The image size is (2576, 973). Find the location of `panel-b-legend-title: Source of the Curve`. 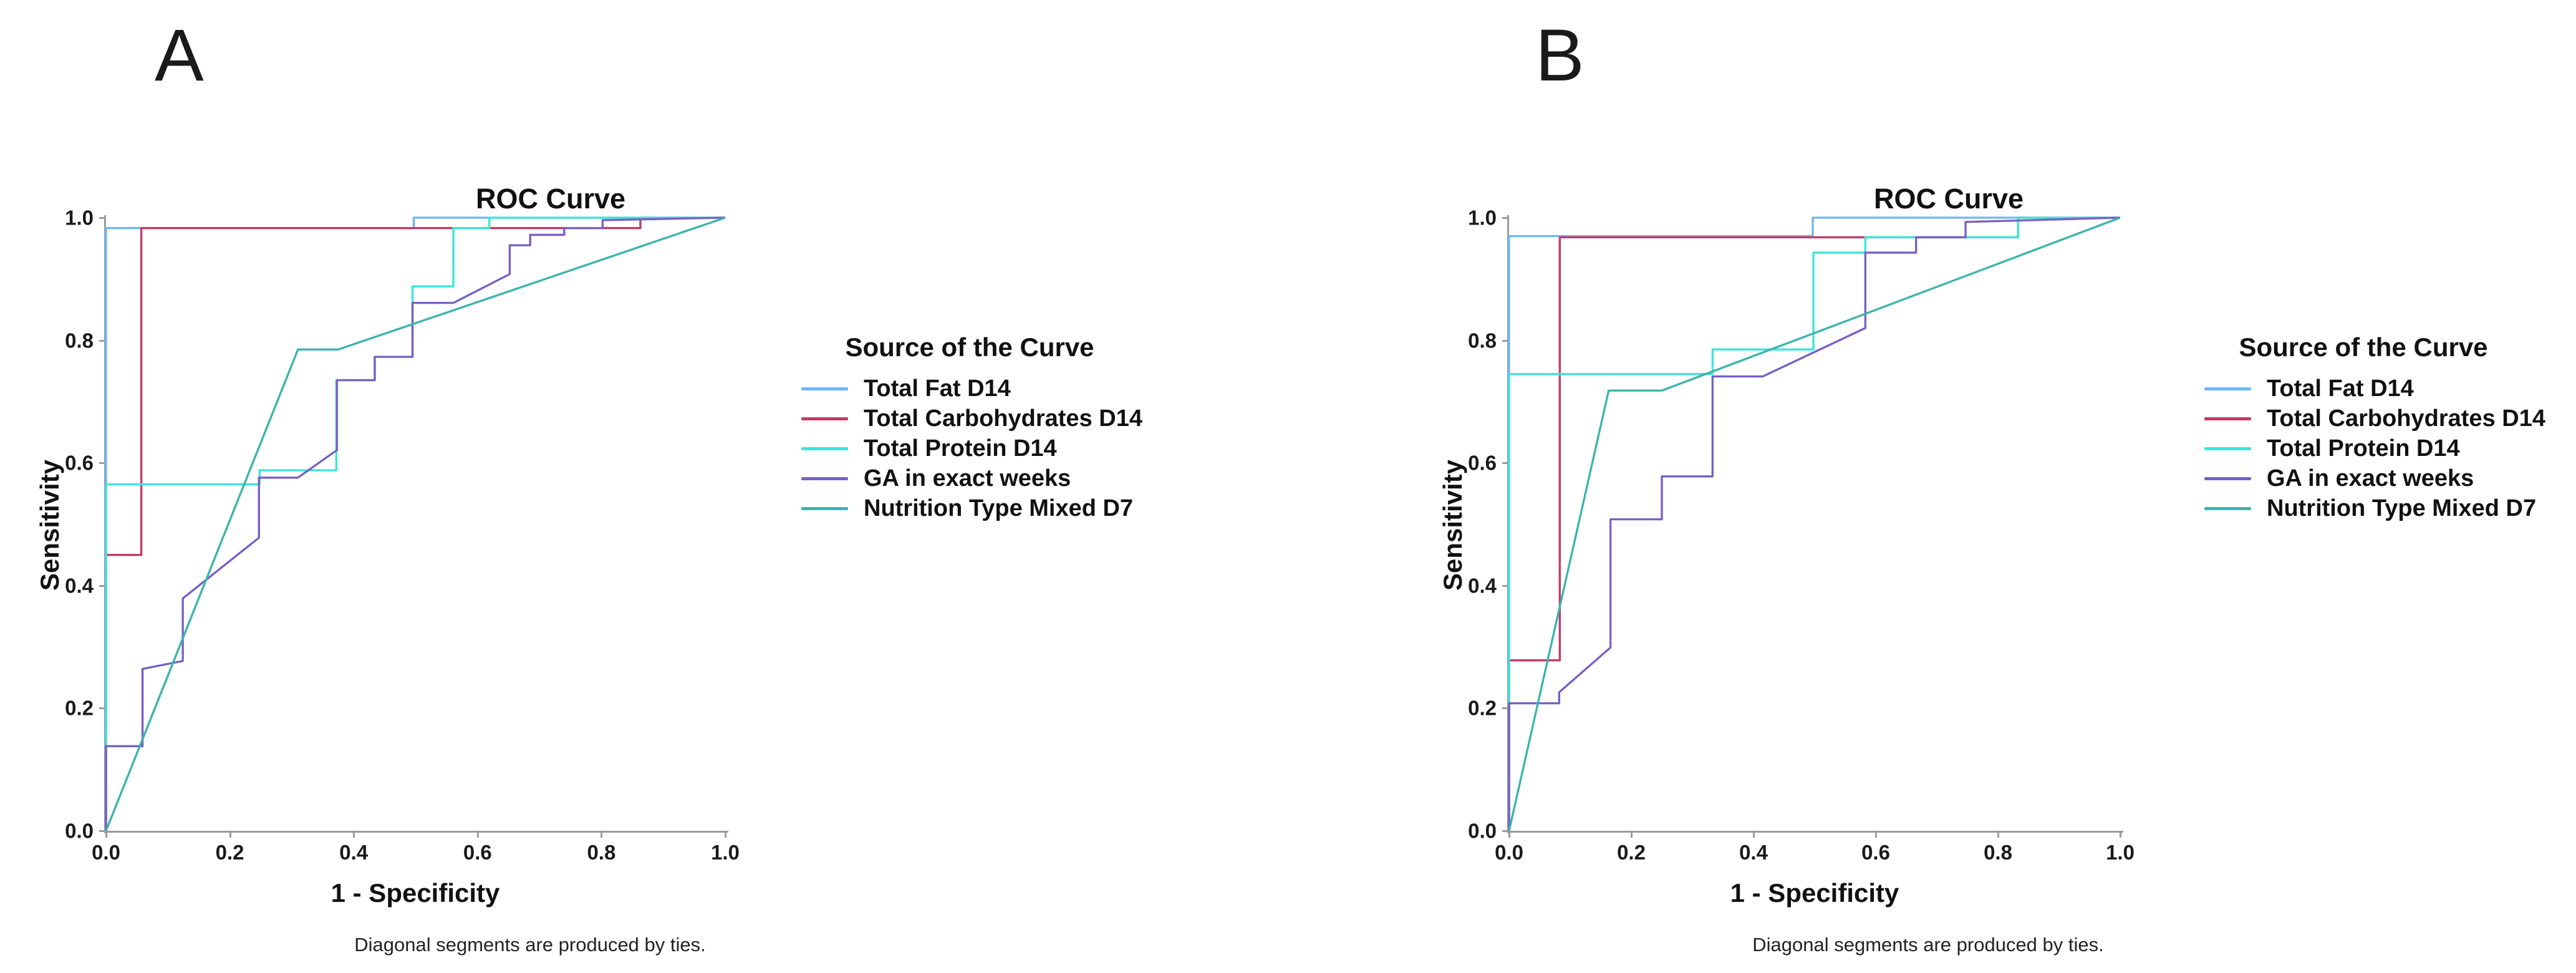

panel-b-legend-title: Source of the Curve is located at coordinates (2363, 347).